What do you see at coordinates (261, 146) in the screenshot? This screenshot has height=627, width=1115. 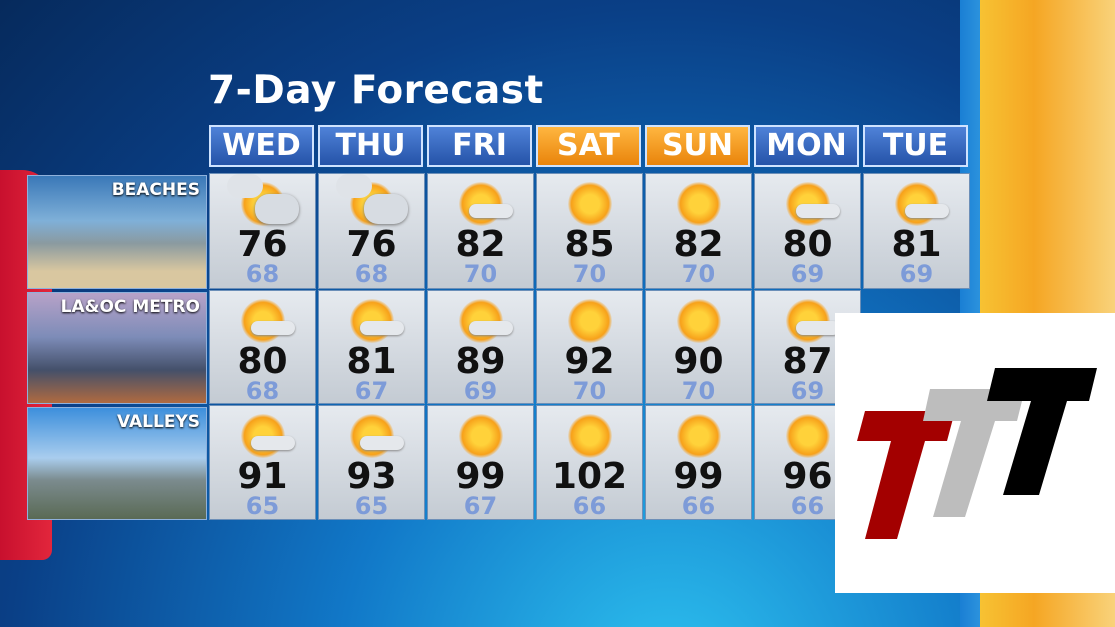 I see `day-header-wed: WED` at bounding box center [261, 146].